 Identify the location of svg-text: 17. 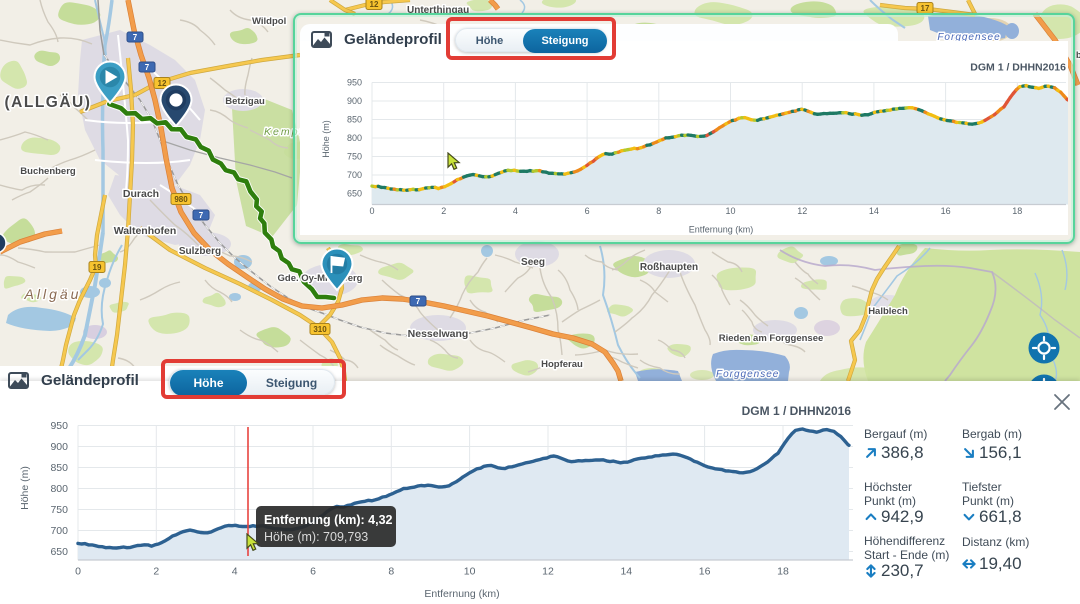
(925, 8).